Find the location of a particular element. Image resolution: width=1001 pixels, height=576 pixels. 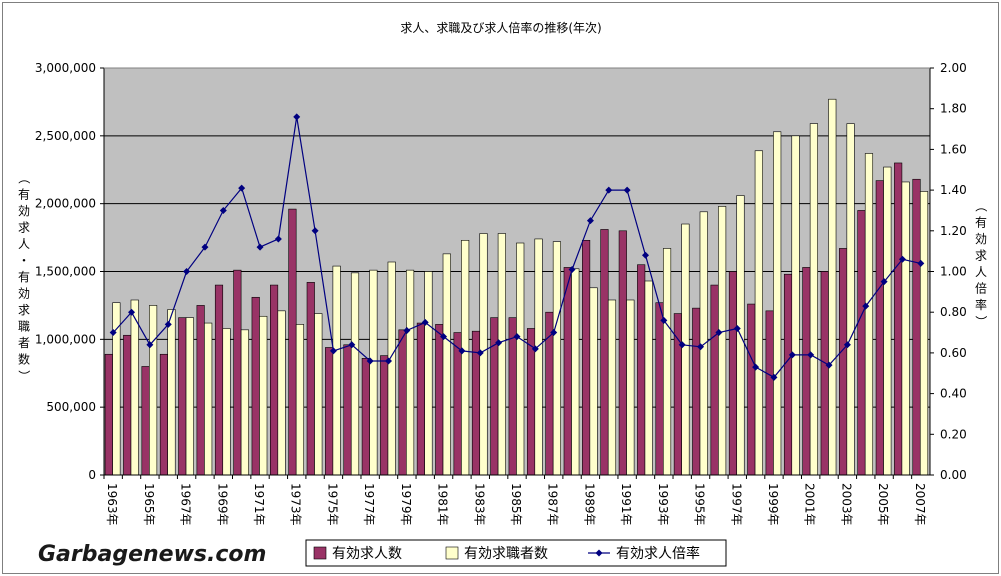

right-tick-label: 0.60 is located at coordinates (953, 353).